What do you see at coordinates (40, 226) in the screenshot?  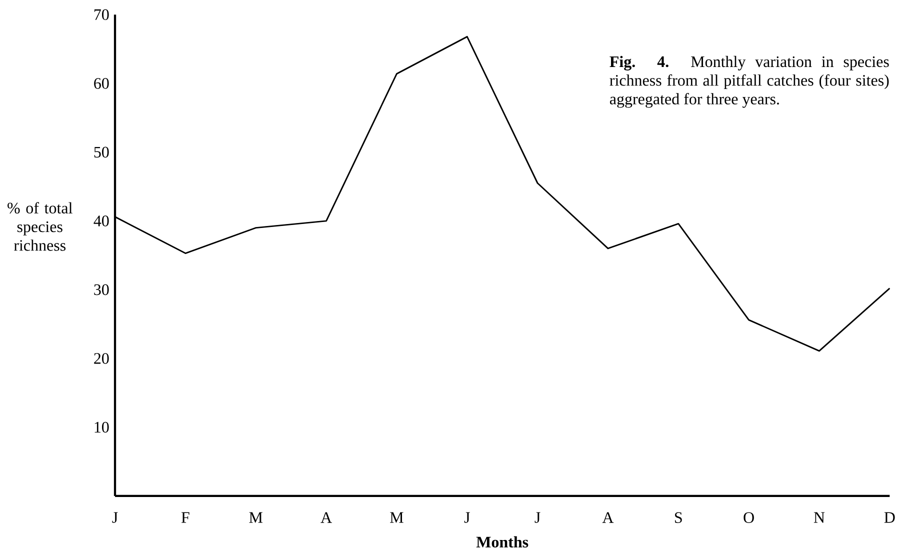 I see `y-axis-title: % of total species richness` at bounding box center [40, 226].